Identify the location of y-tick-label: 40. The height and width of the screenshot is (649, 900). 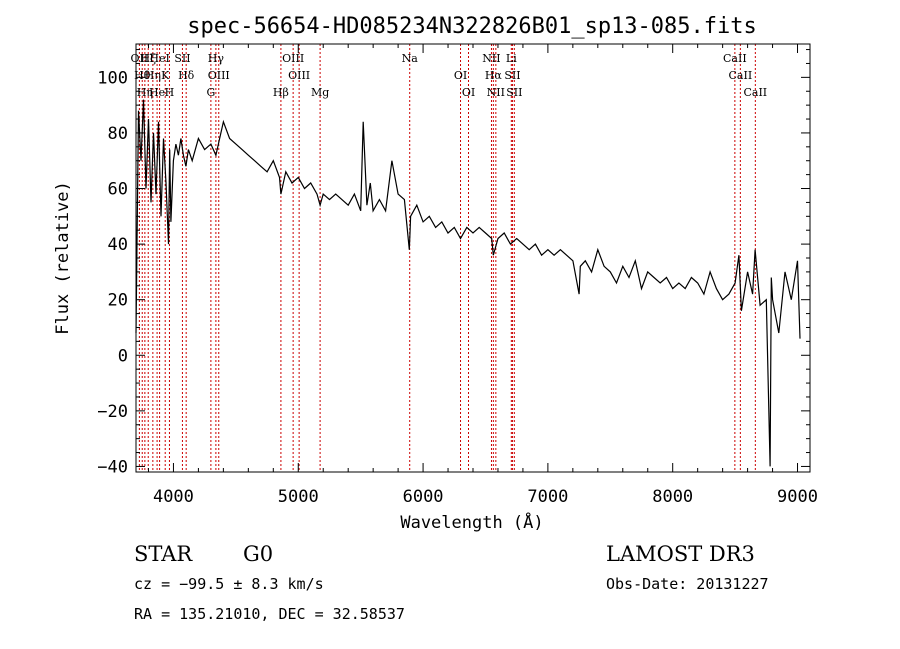
(118, 245).